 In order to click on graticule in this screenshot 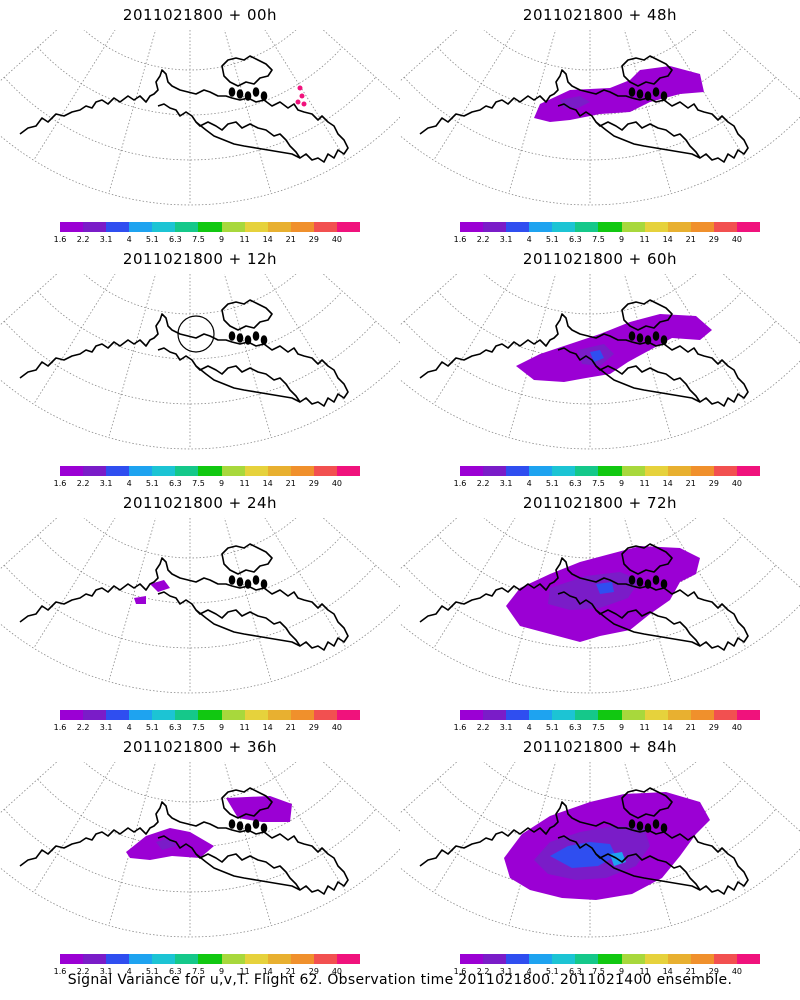, I will do `click(200, 118)`.